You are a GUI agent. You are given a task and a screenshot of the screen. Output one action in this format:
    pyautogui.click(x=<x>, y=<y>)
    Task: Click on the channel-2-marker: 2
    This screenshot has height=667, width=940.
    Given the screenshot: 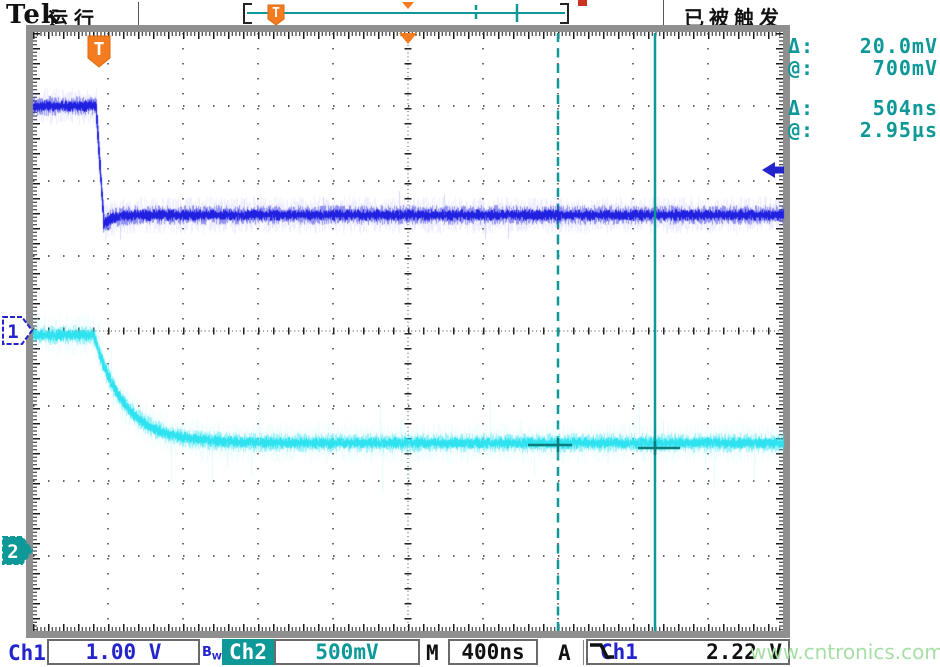 What is the action you would take?
    pyautogui.click(x=18, y=550)
    